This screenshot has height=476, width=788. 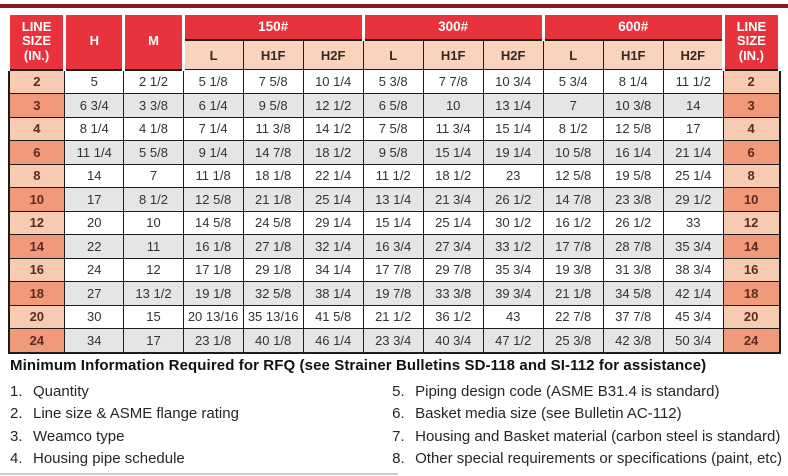 What do you see at coordinates (394, 54) in the screenshot?
I see `header-row-sub: L H1F H2F L H1F H2F L H1F H2F` at bounding box center [394, 54].